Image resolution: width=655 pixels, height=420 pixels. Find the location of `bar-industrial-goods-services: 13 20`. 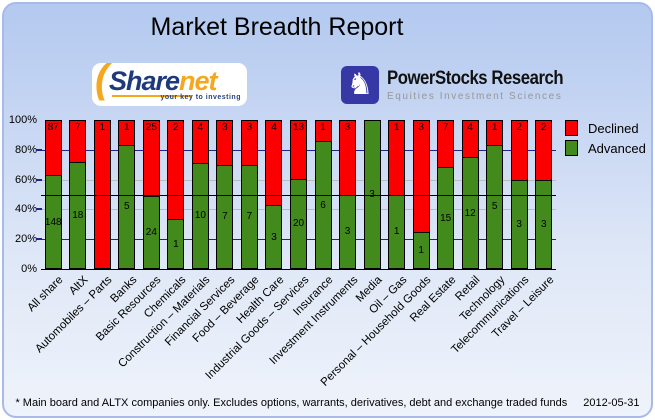

bar-industrial-goods-services: 13 20 is located at coordinates (298, 194).